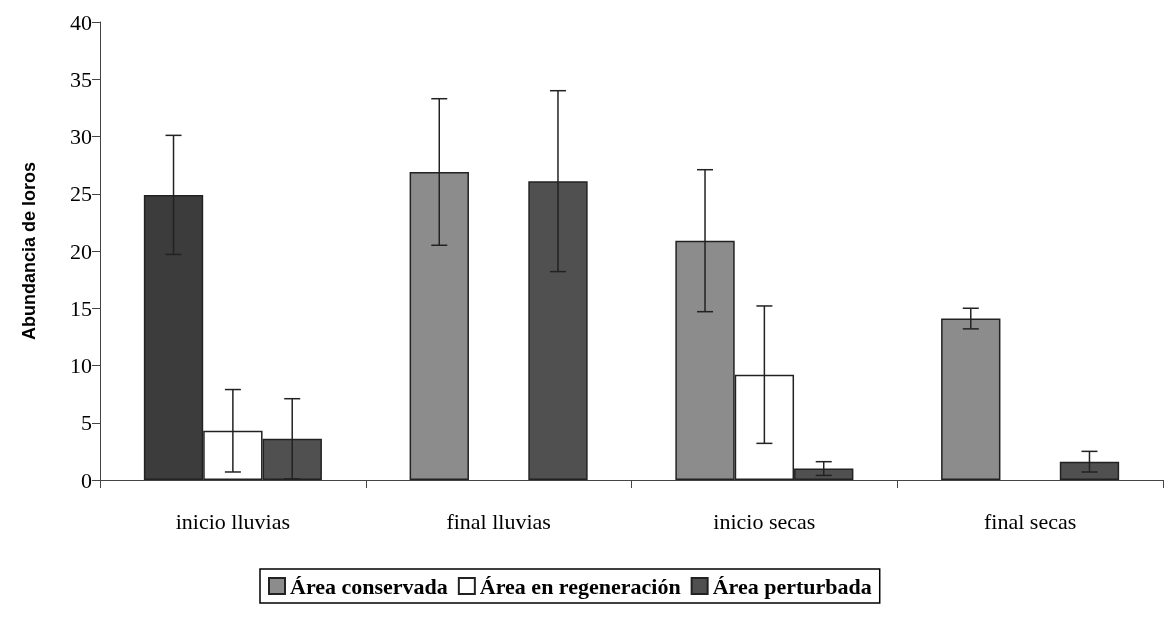 The height and width of the screenshot is (617, 1169). What do you see at coordinates (81, 308) in the screenshot?
I see `y-tick-label: 15` at bounding box center [81, 308].